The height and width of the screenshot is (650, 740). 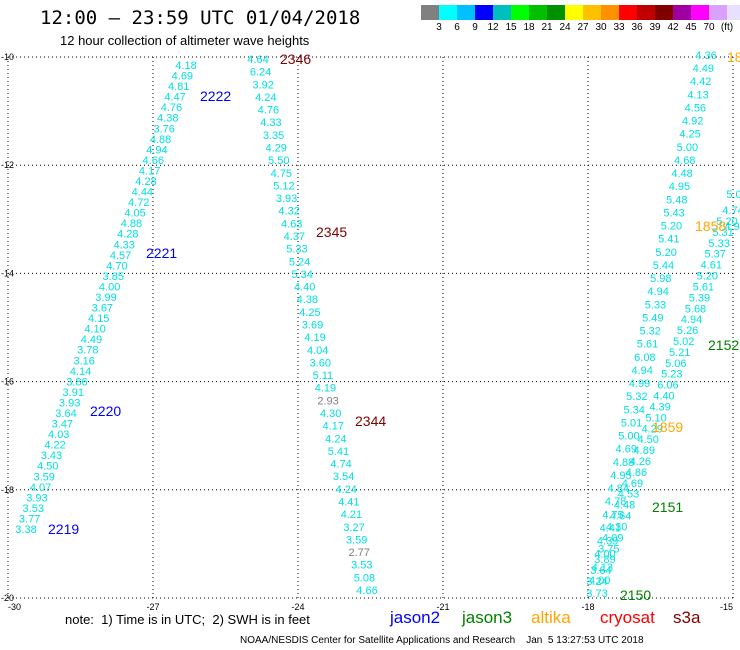 I want to click on legend-altika: altika, so click(x=551, y=617).